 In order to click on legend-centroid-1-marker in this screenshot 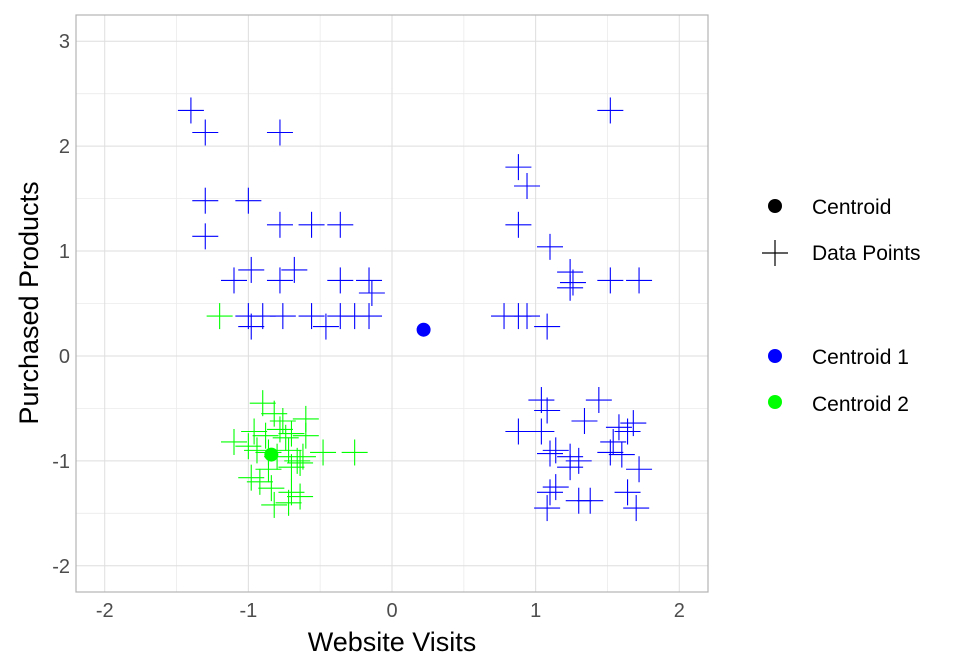, I will do `click(775, 356)`.